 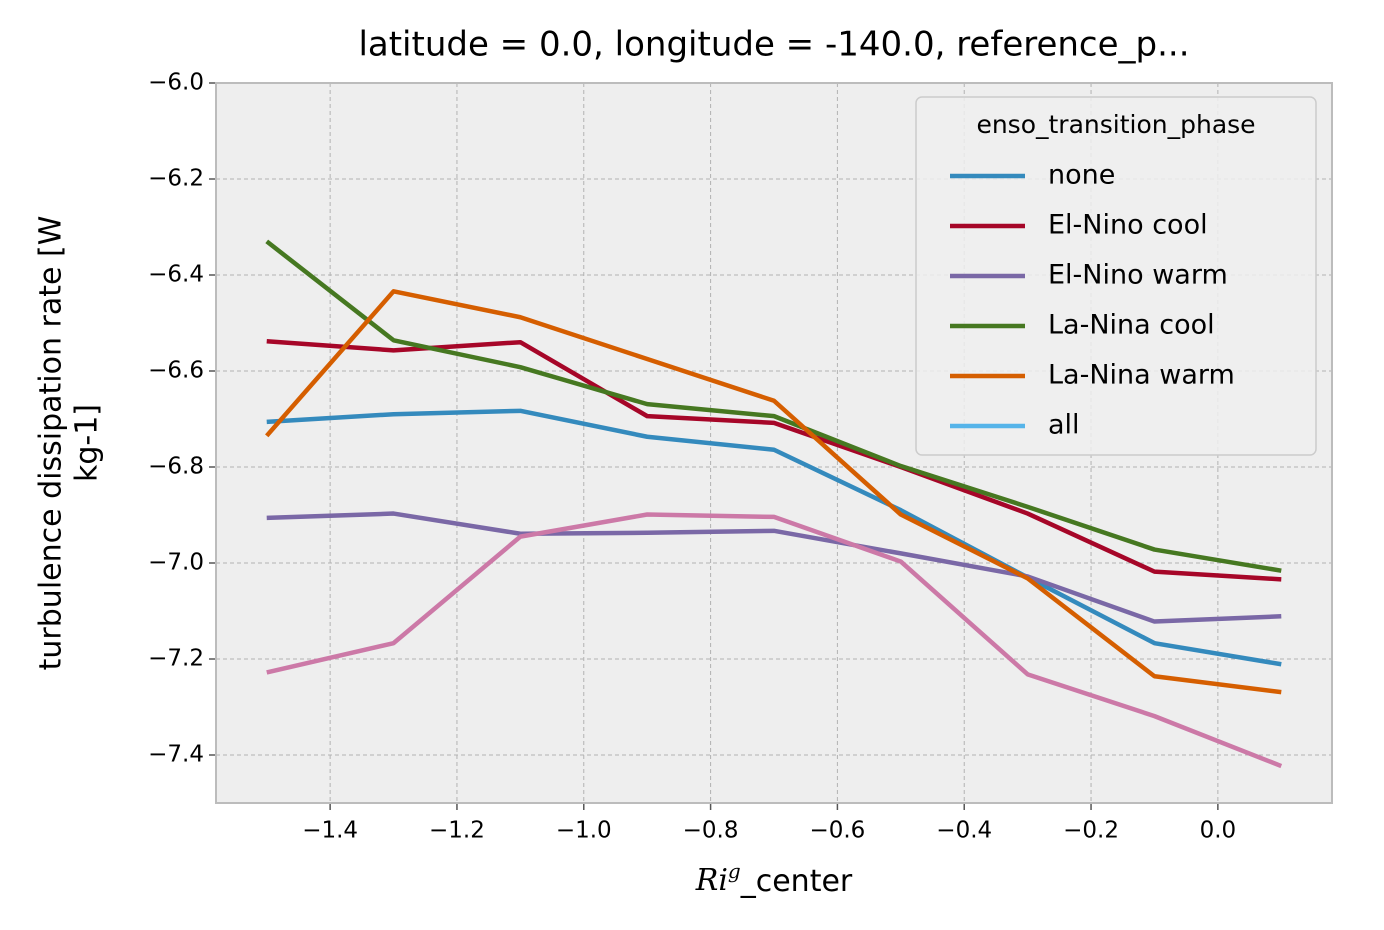 What do you see at coordinates (87, 443) in the screenshot?
I see `y-label-line: kg-1]` at bounding box center [87, 443].